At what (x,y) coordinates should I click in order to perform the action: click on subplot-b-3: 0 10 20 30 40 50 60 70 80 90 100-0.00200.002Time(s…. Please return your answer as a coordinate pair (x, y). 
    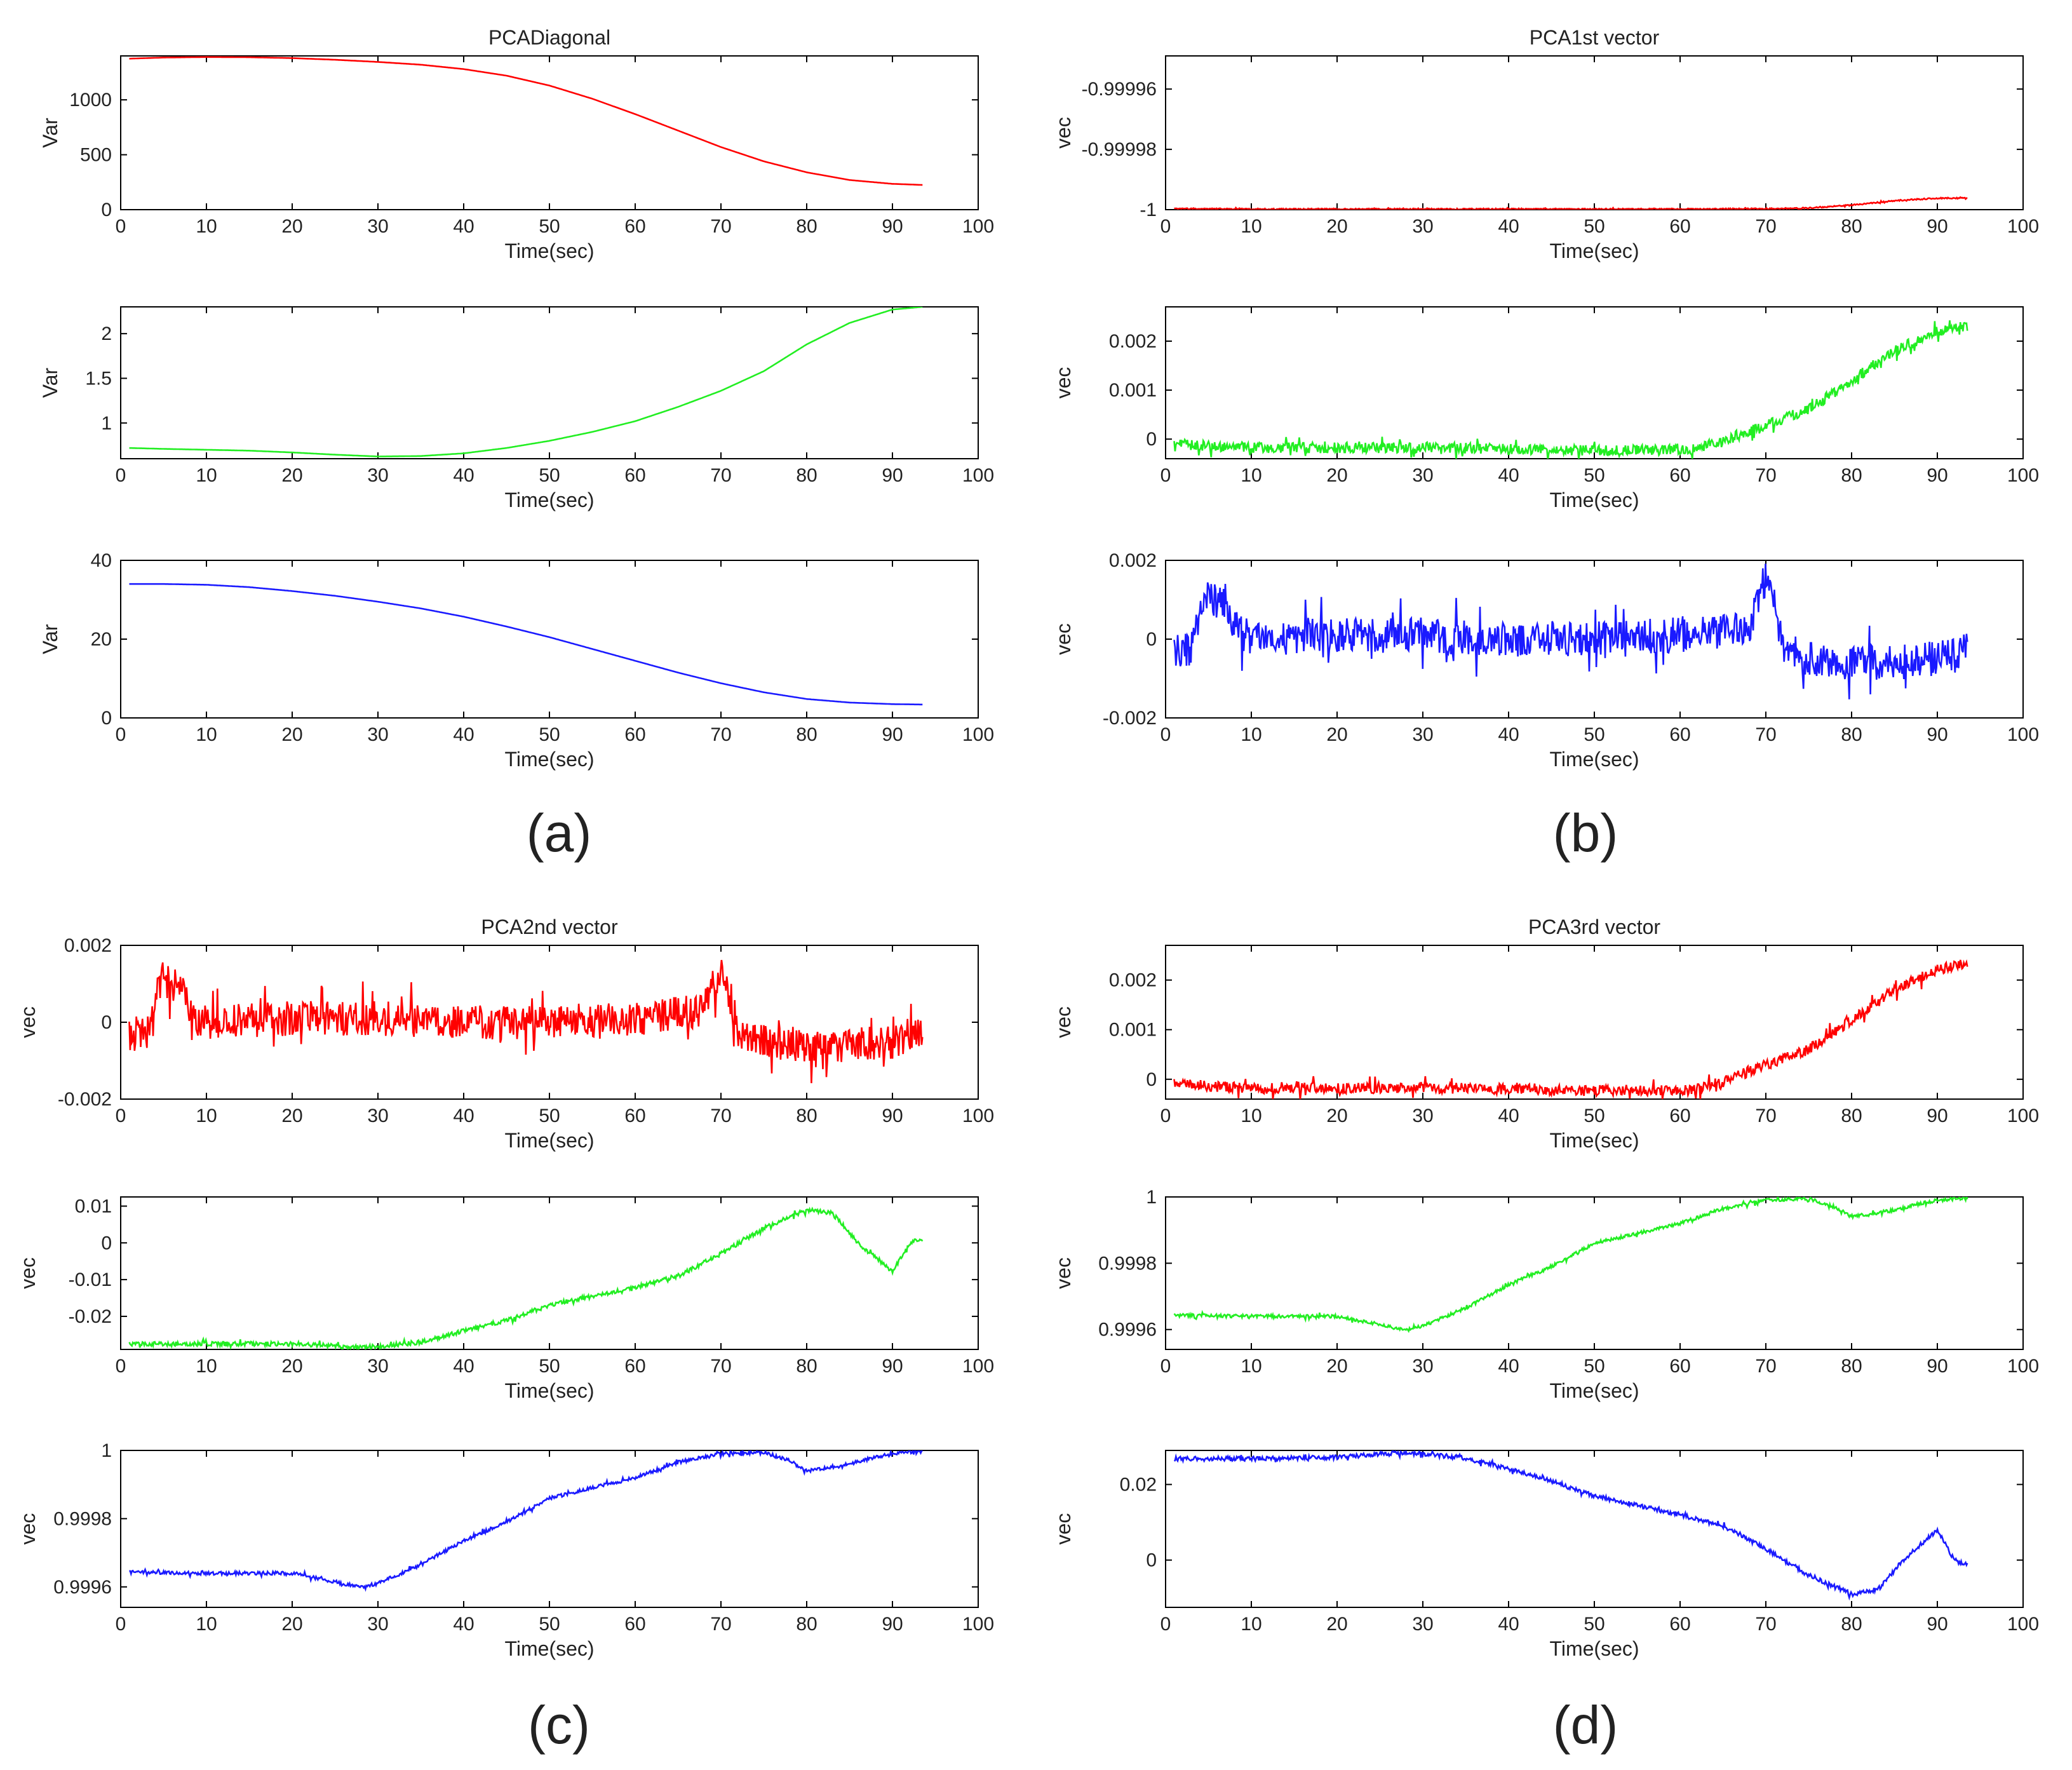
    Looking at the image, I should click on (1545, 660).